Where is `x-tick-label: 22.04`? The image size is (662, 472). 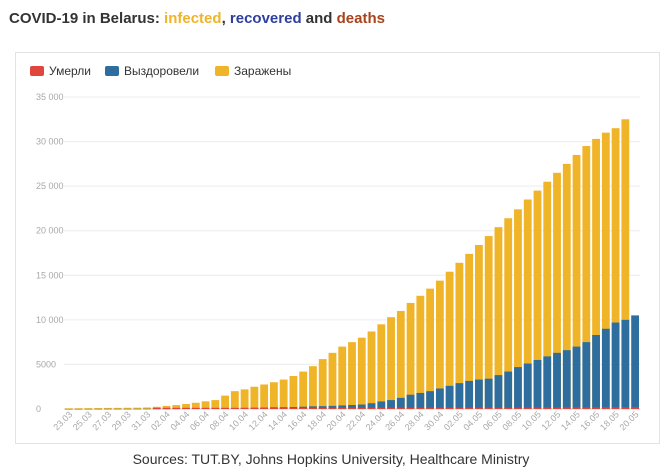
x-tick-label: 22.04 is located at coordinates (355, 420).